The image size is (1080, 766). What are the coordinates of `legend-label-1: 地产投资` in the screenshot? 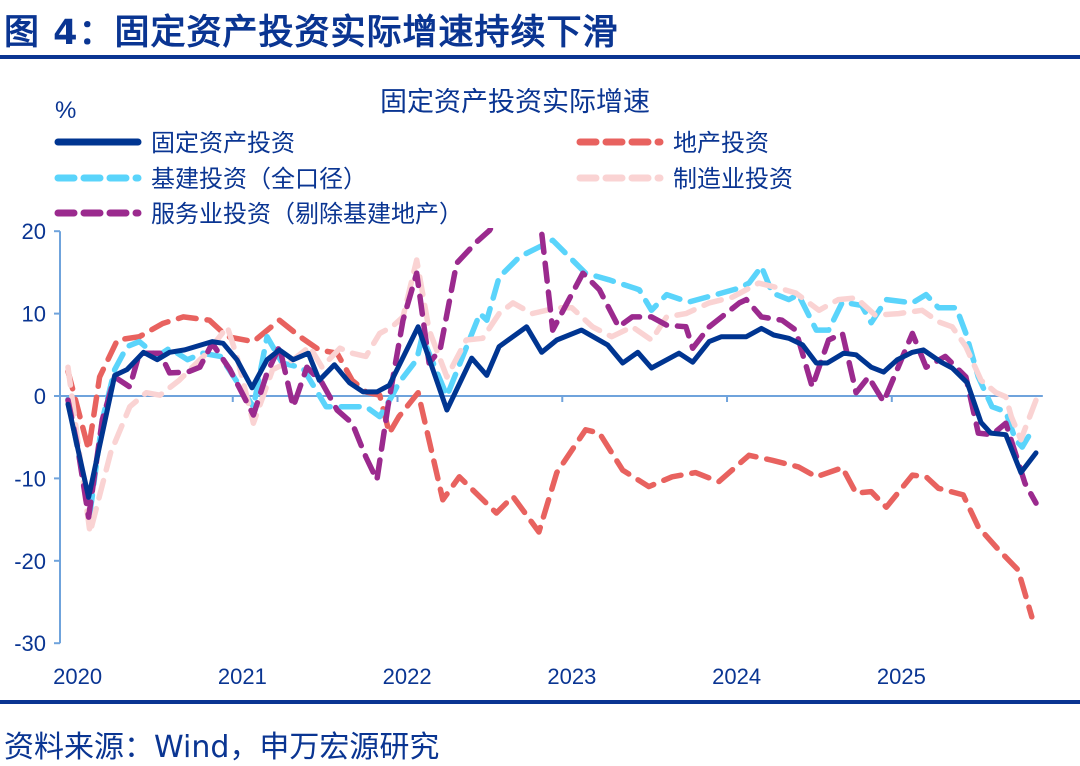 It's located at (721, 143).